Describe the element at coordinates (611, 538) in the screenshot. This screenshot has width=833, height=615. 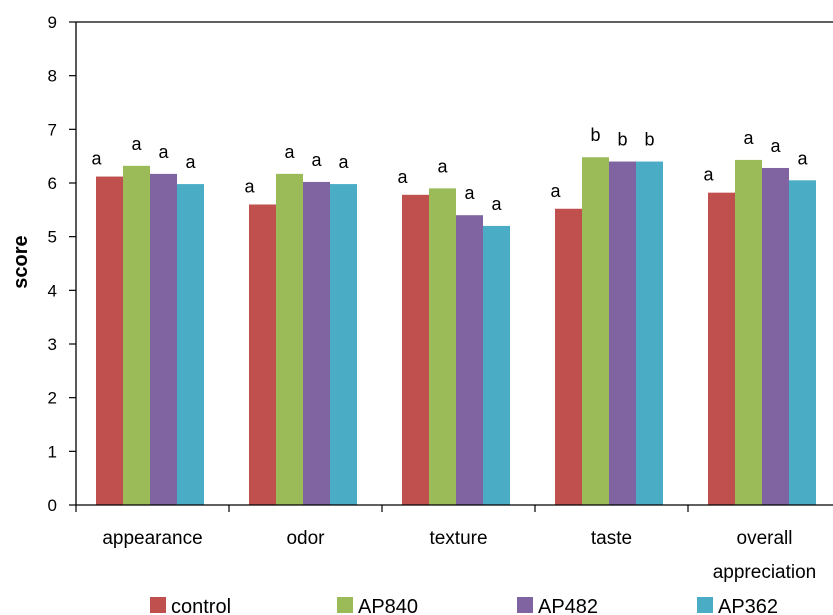
I see `x-category-label: taste` at that location.